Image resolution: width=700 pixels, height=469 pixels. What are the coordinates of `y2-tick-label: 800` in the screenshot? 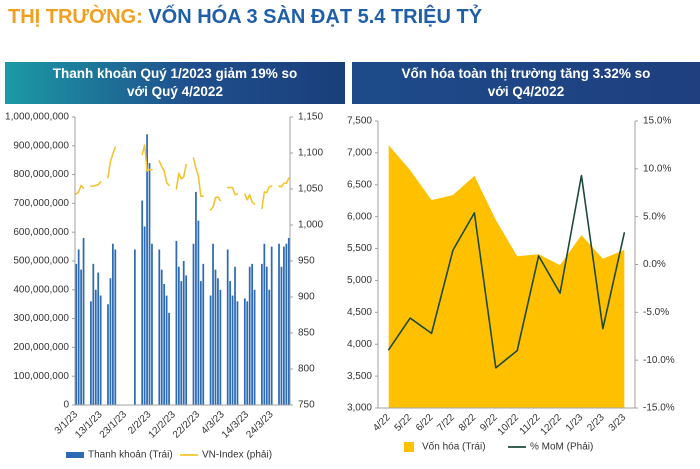 It's located at (306, 369).